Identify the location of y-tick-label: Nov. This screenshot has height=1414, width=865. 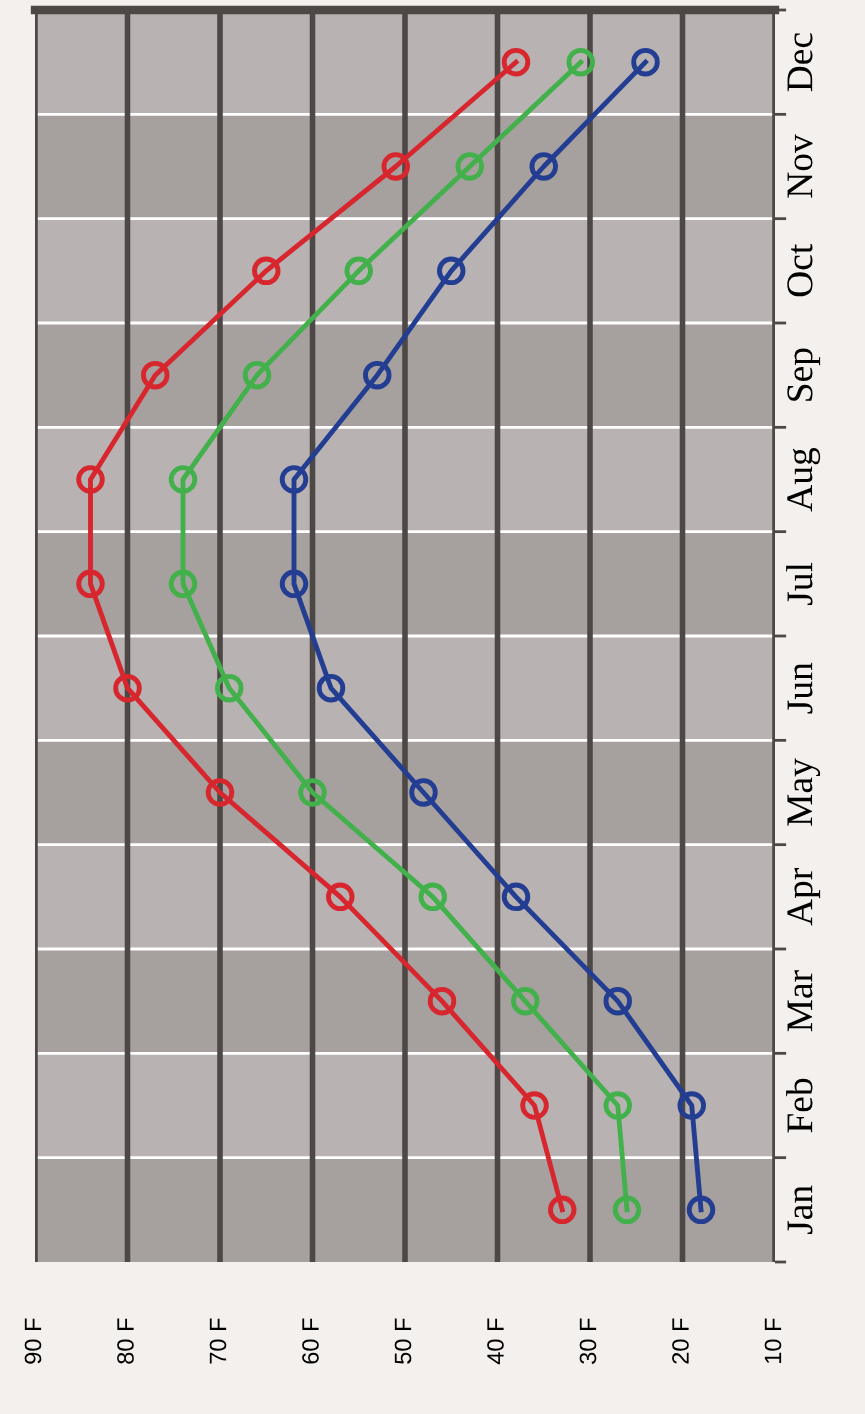
(800, 166).